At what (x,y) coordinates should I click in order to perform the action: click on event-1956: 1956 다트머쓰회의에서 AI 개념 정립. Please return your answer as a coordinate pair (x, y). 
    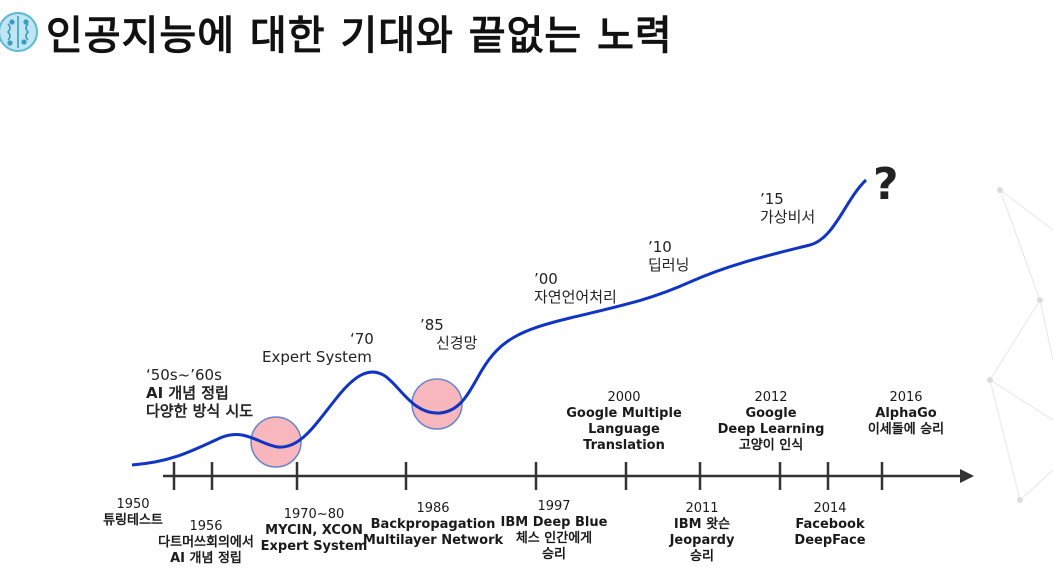
    Looking at the image, I should click on (206, 542).